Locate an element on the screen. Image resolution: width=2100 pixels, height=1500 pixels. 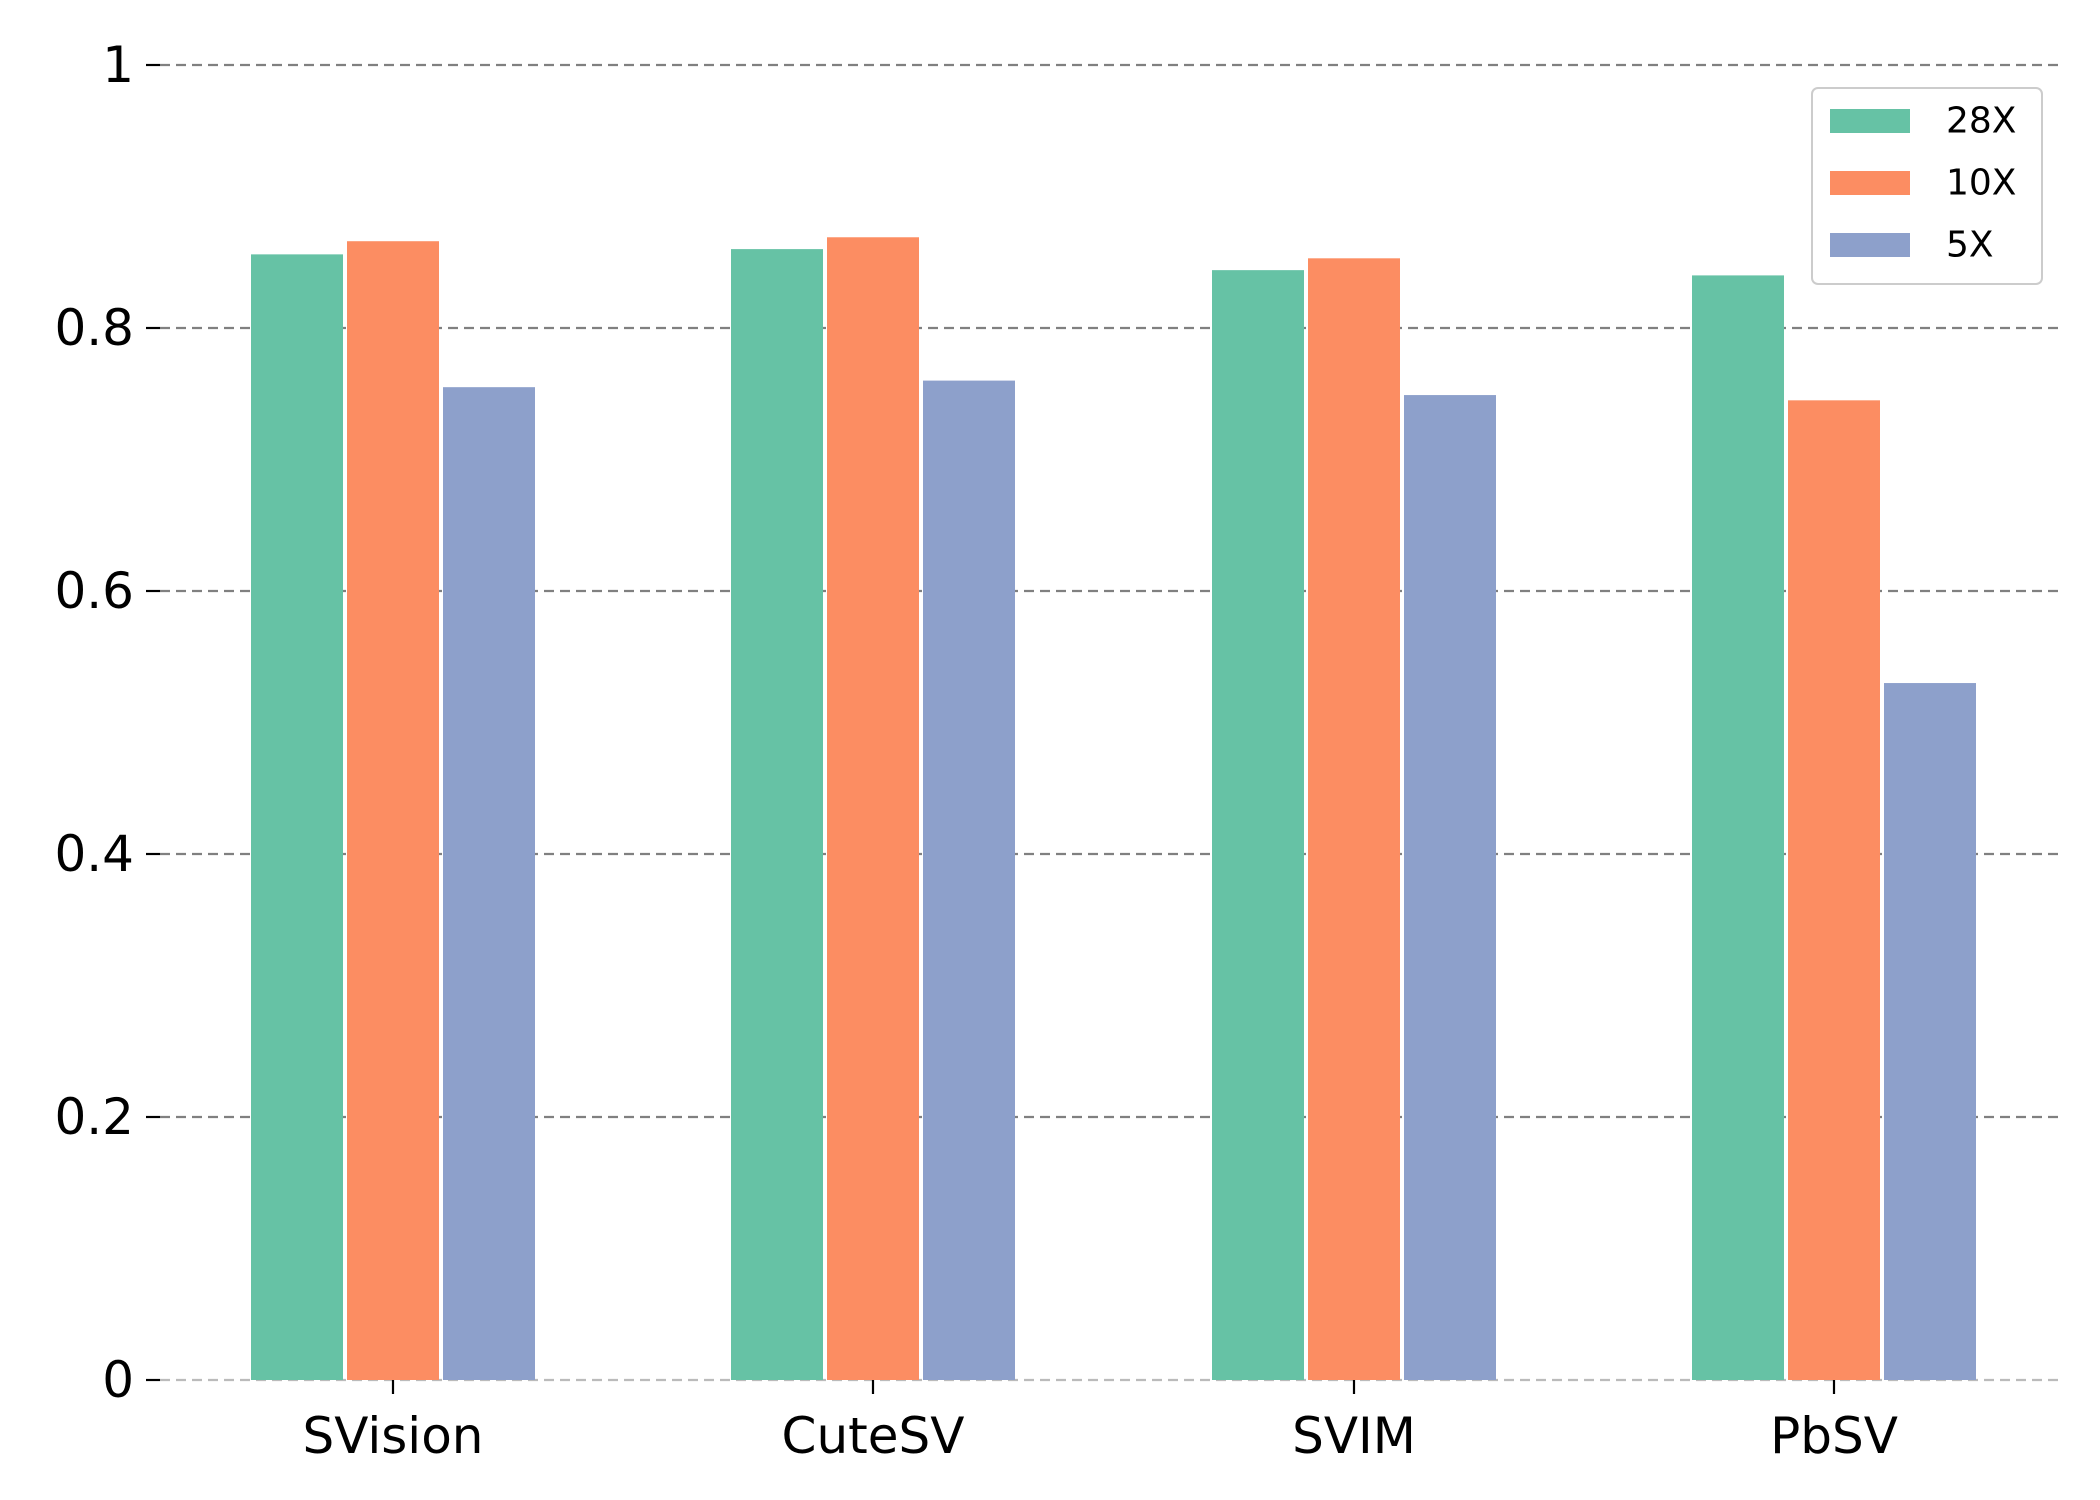
y-tick-label: 0.8 is located at coordinates (94, 328).